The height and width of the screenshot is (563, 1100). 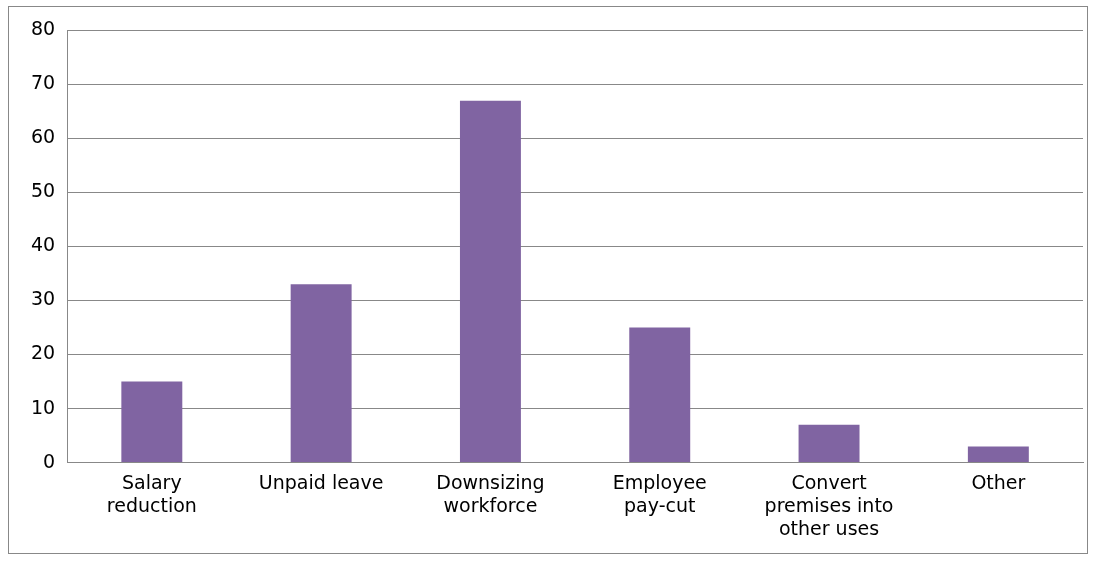 What do you see at coordinates (151, 493) in the screenshot?
I see `x-tick-label: Salary reduction` at bounding box center [151, 493].